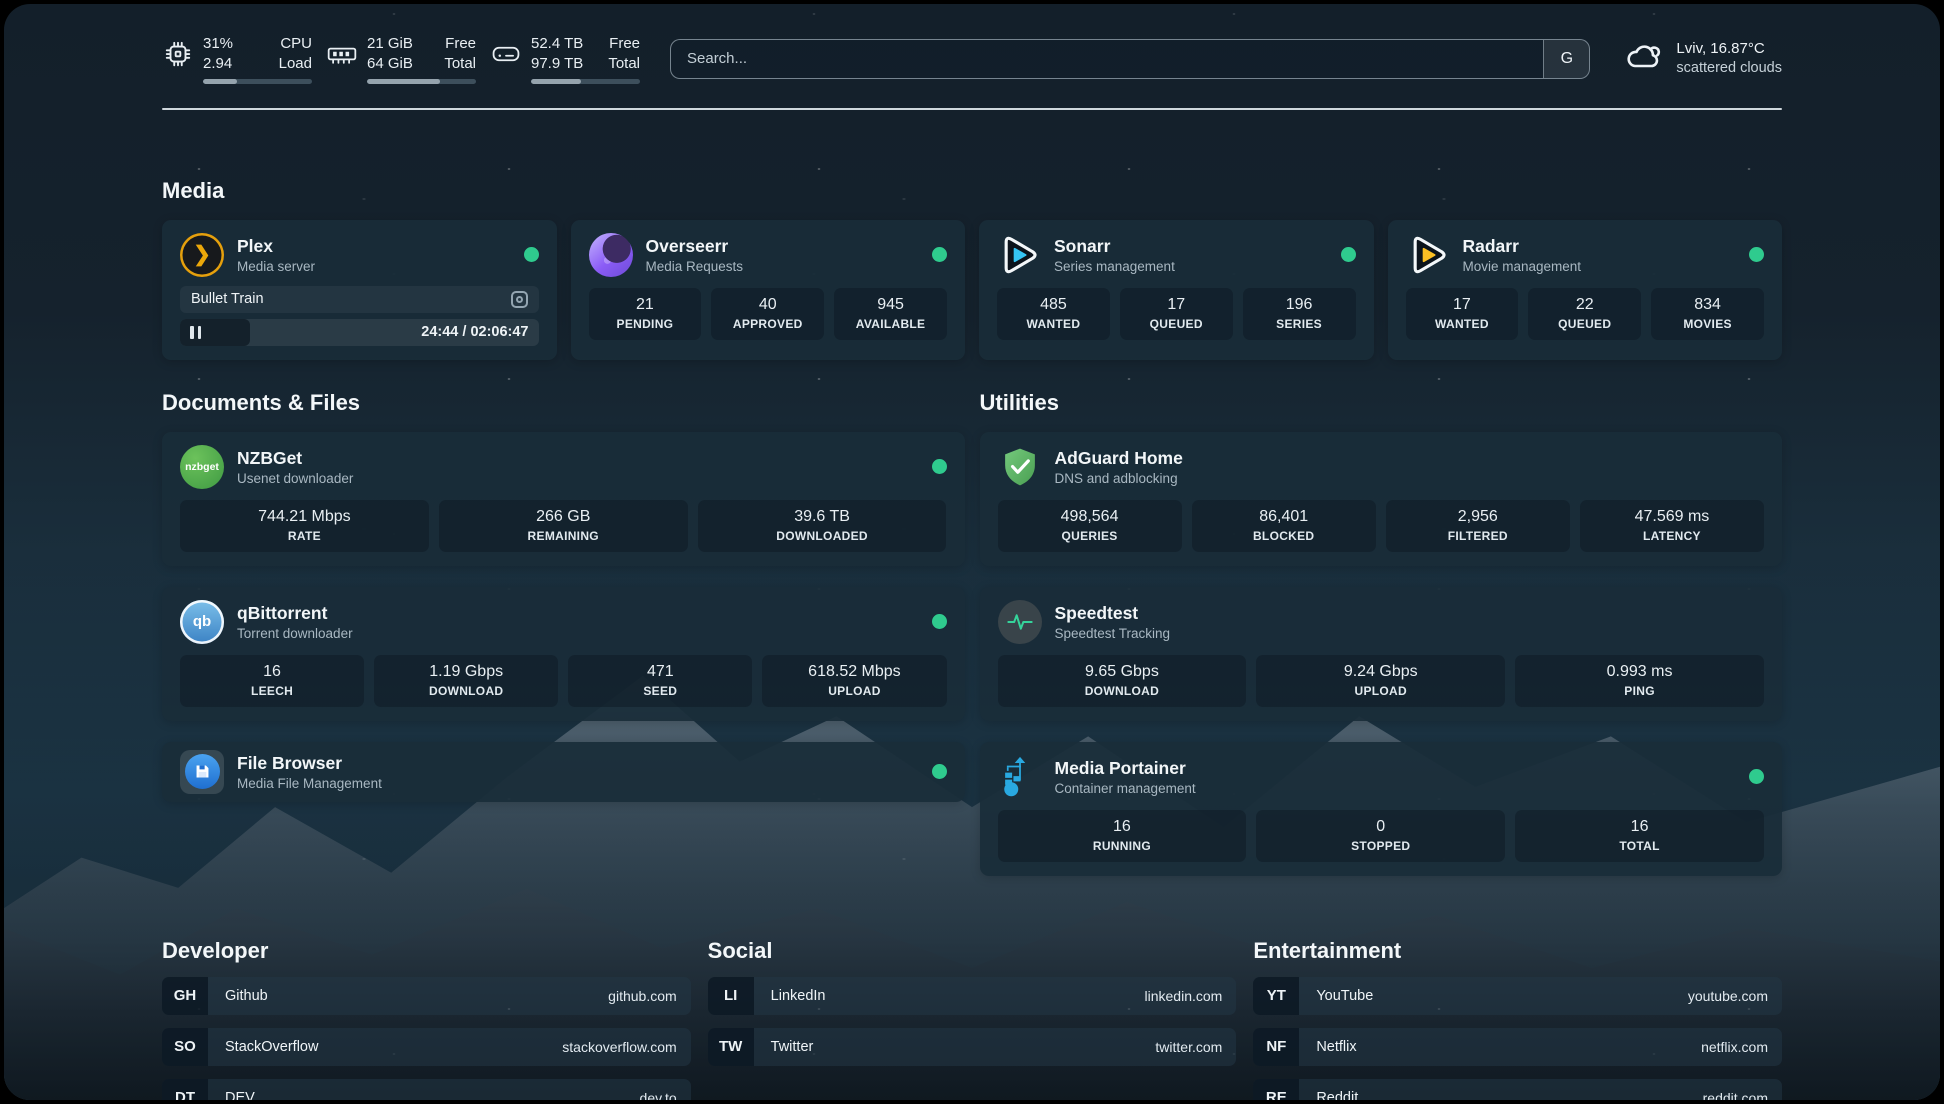 The width and height of the screenshot is (1944, 1104). I want to click on search-bar: G, so click(1130, 58).